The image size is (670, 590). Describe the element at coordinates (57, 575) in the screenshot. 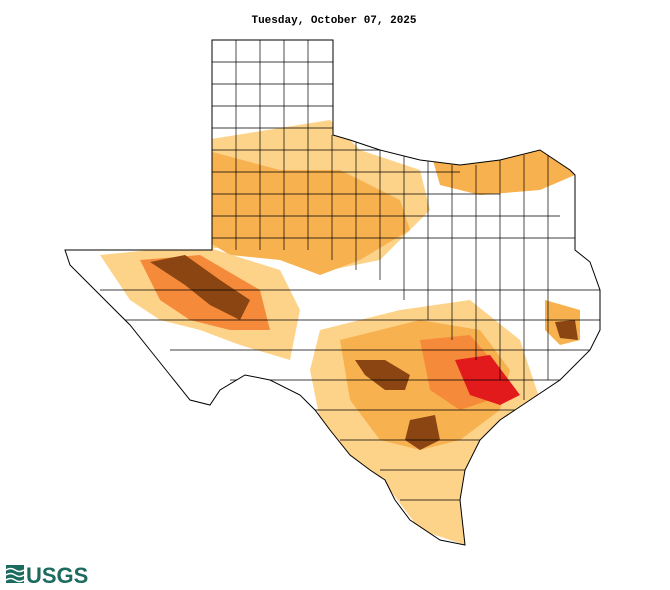

I see `logo-text: USGS` at that location.